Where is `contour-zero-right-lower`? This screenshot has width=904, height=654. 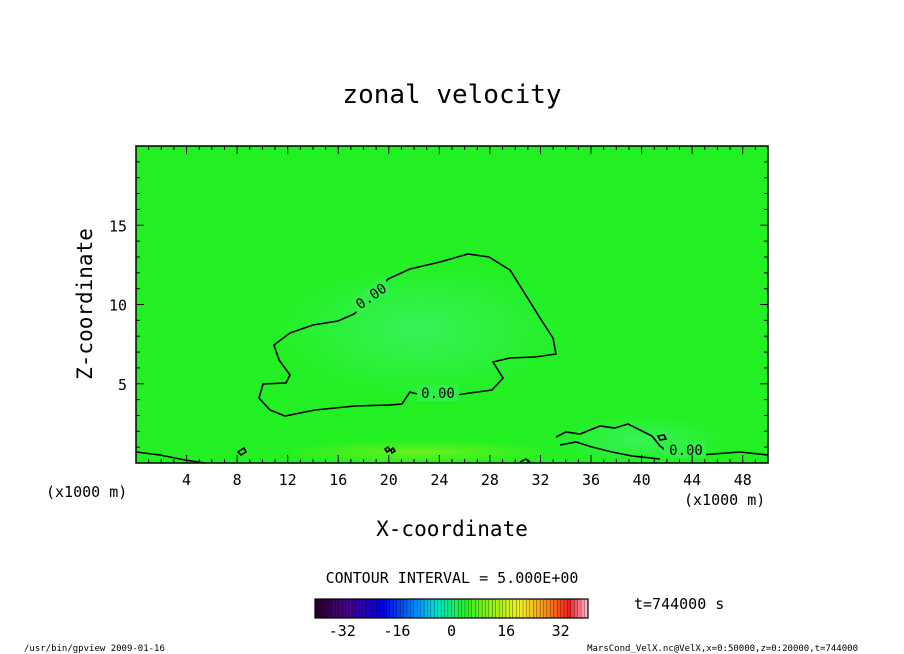
contour-zero-right-lower is located at coordinates (610, 450).